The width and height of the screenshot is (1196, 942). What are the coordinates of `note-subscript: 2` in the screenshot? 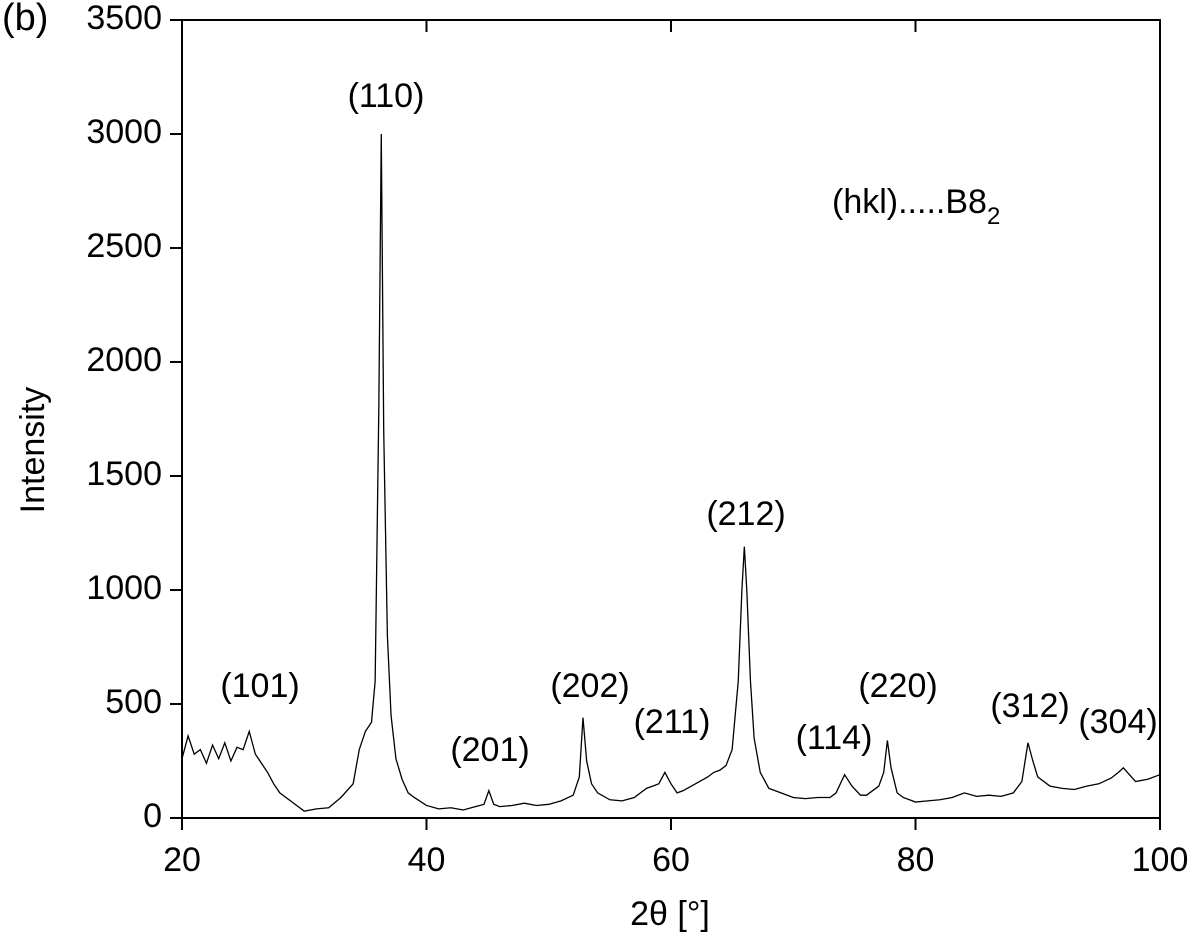 It's located at (993, 216).